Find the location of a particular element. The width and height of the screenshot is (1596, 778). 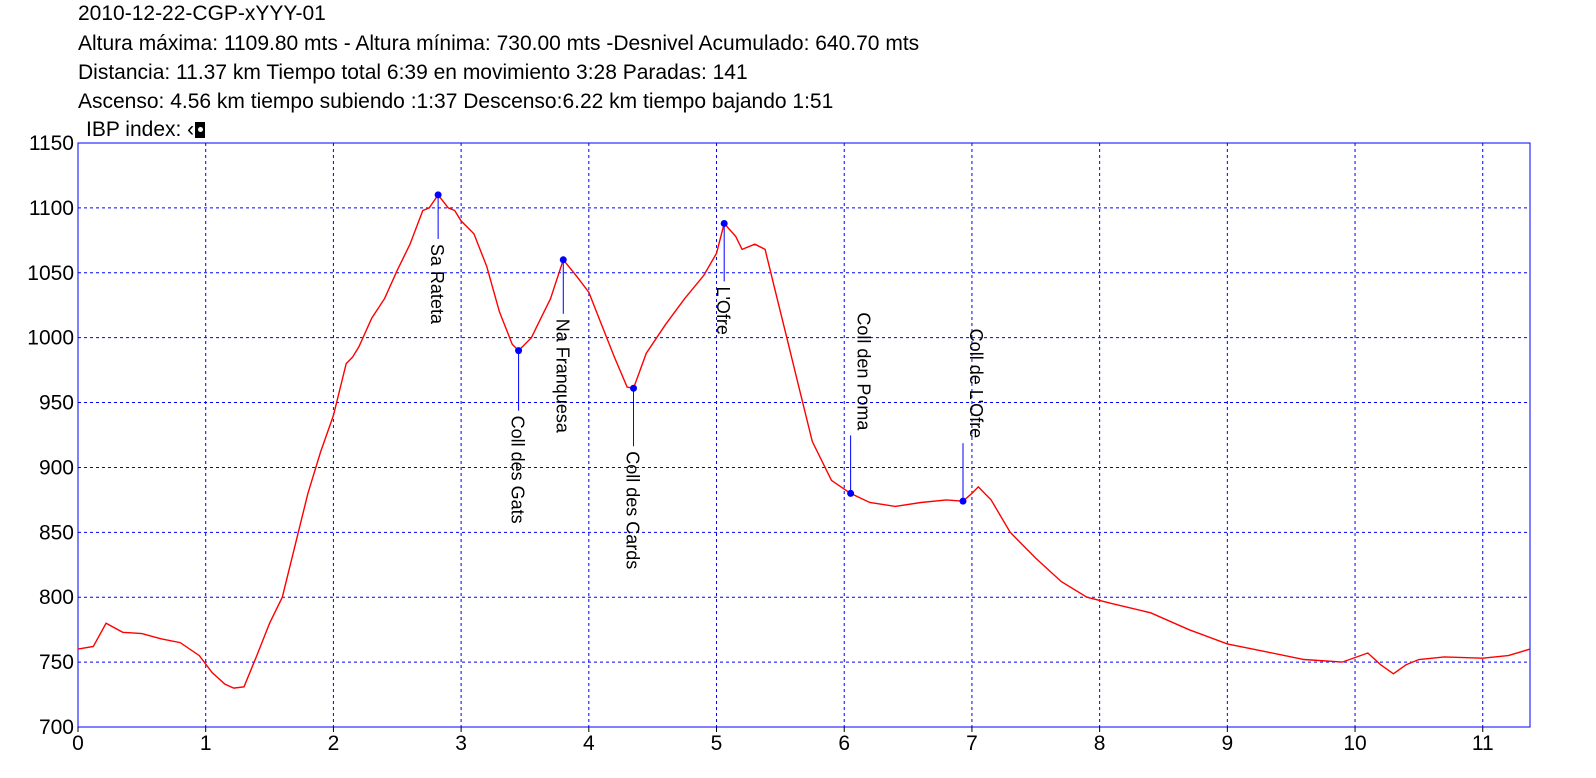

peak-annotation: Coll des Cards is located at coordinates (633, 476).